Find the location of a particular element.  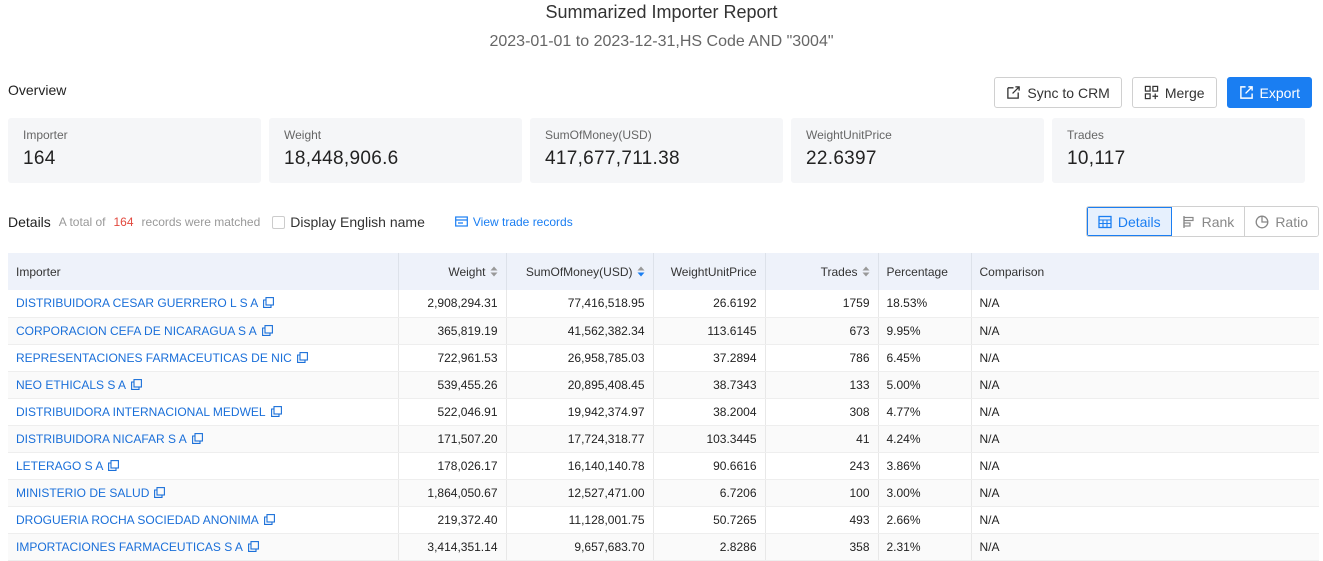

importer-cell: IMPORTACIONES FARMACEUTICAS S A is located at coordinates (203, 547).